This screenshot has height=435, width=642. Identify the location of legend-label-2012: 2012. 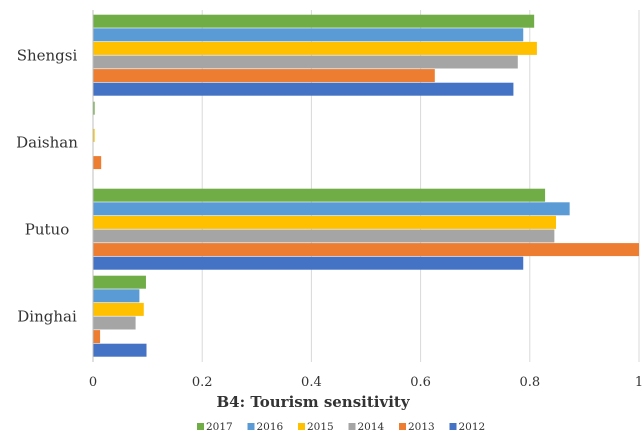
(472, 427).